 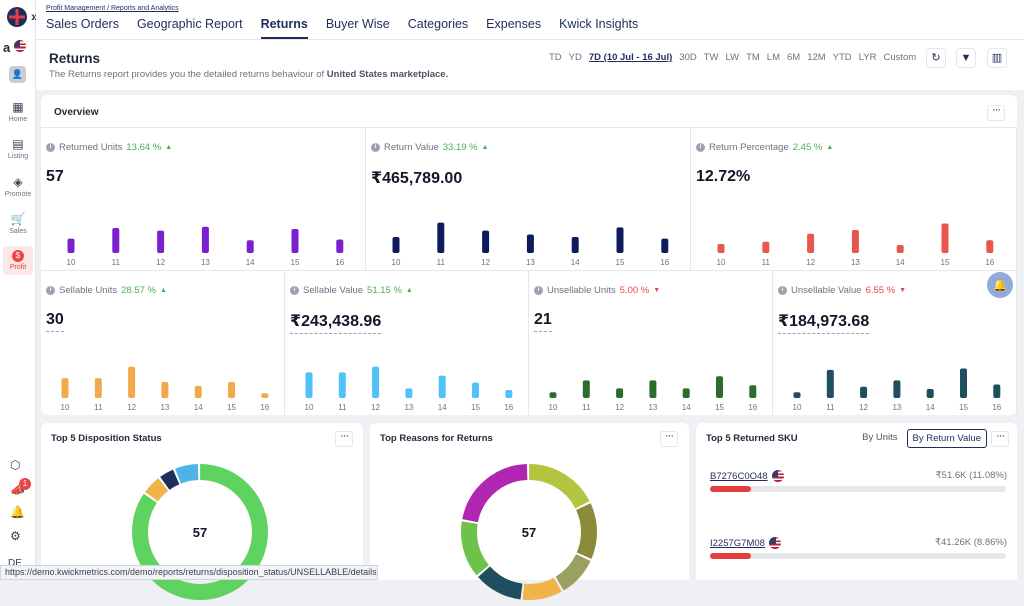 What do you see at coordinates (15, 563) in the screenshot?
I see `user-initials: DE` at bounding box center [15, 563].